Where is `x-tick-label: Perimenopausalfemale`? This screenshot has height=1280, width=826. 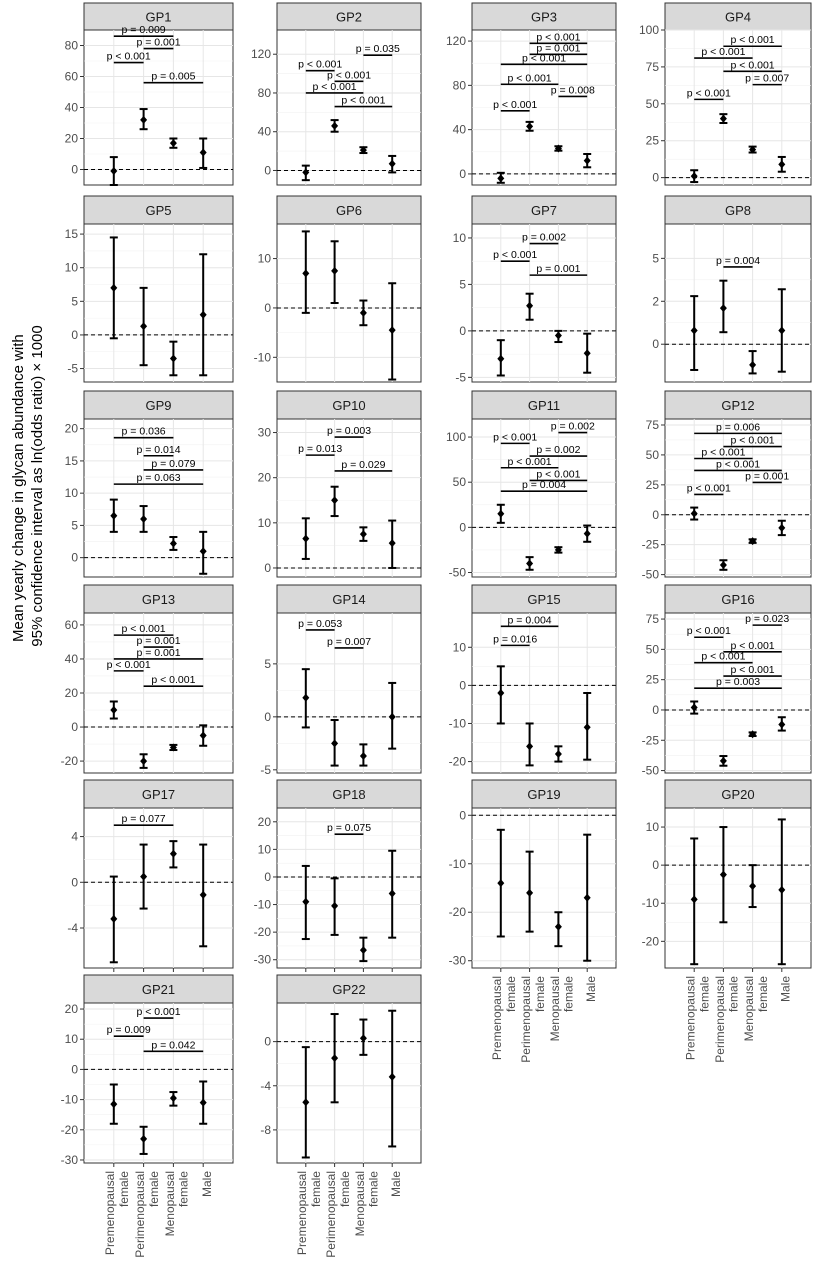
x-tick-label: Perimenopausalfemale is located at coordinates (338, 1214).